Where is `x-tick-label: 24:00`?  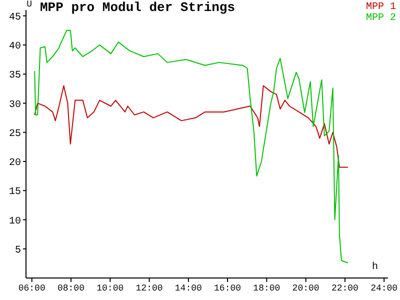
x-tick-label: 24:00 is located at coordinates (384, 288).